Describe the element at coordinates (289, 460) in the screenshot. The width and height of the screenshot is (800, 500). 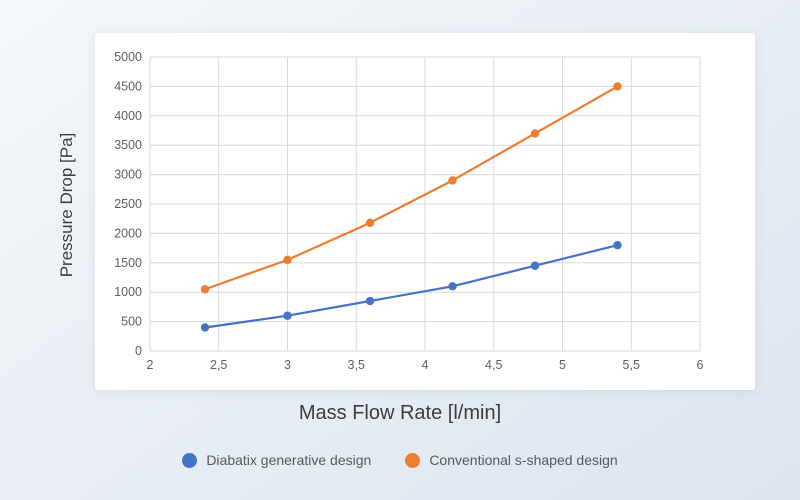
I see `legend-label-diabatix: Diabatix generative design` at that location.